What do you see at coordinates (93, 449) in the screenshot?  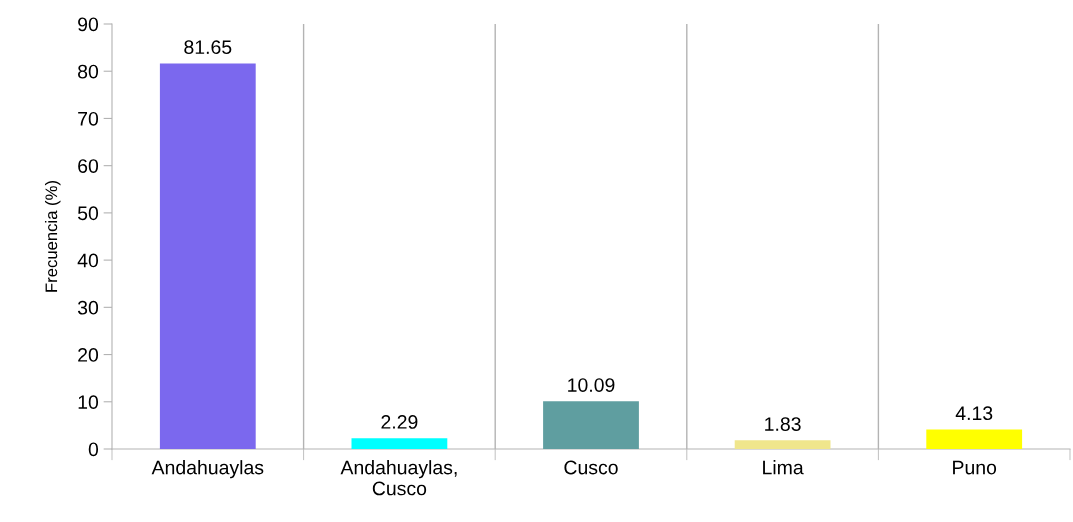 I see `y-tick-label: 0` at bounding box center [93, 449].